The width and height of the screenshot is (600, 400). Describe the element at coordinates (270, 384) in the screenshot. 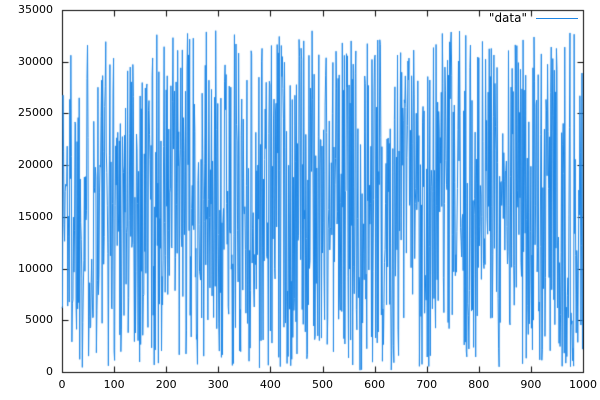

I see `x-tick-label: 400` at that location.